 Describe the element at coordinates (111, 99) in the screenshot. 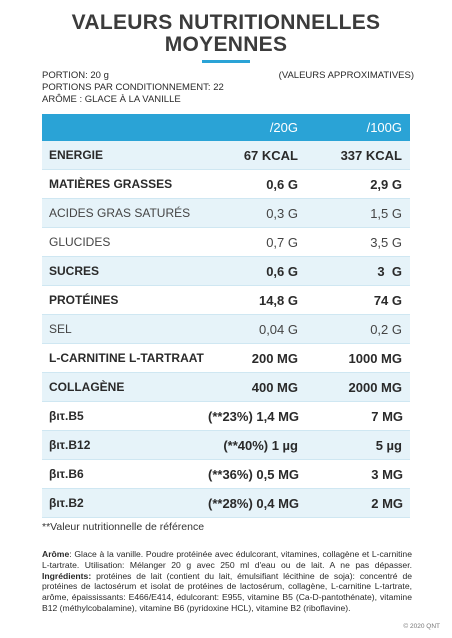

I see `aroma-text: ARÔME : GLACE À LA VANILLE` at that location.